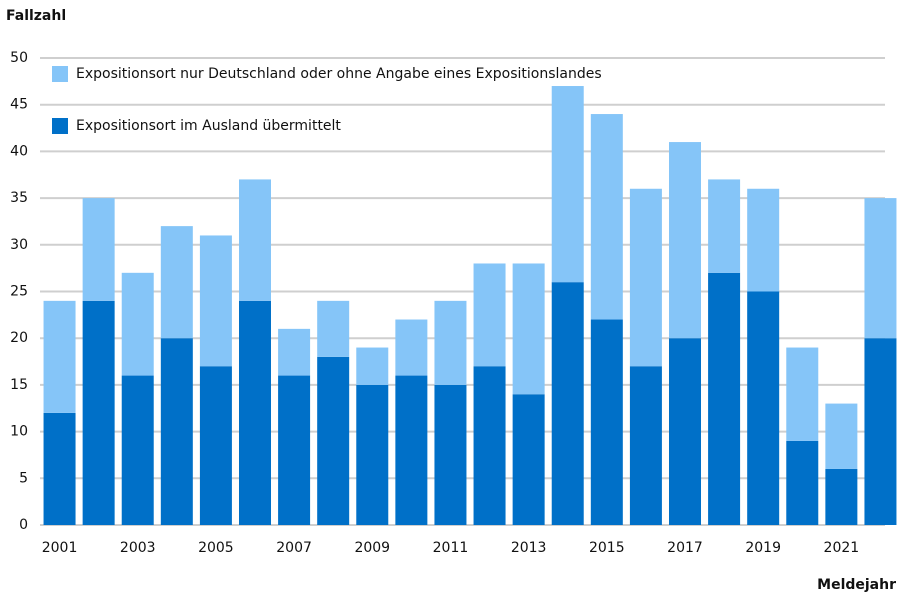 The width and height of the screenshot is (901, 600). What do you see at coordinates (19, 338) in the screenshot?
I see `y-tick-label: 20` at bounding box center [19, 338].